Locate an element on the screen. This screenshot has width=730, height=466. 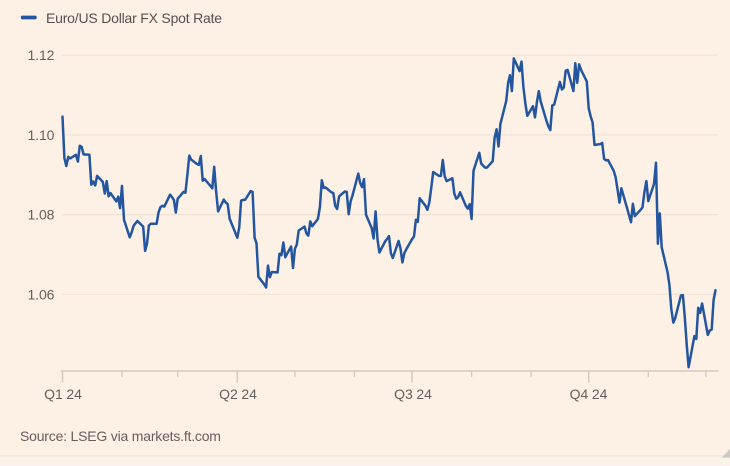
svg-text: 1.06 is located at coordinates (41, 294).